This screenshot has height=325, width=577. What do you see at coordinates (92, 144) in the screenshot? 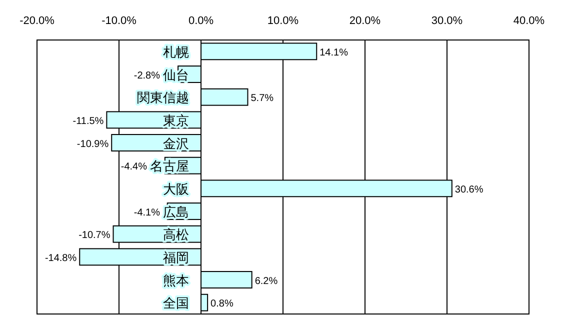
I see `data-label: -10.9%` at bounding box center [92, 144].